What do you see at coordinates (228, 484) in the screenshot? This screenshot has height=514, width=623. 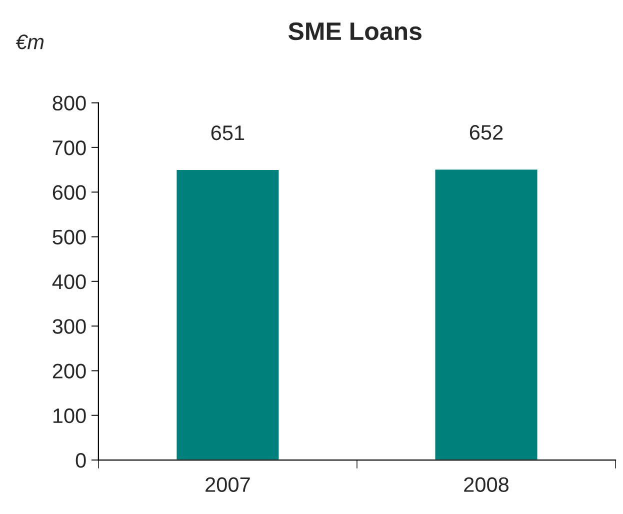 I see `x-tick-label: 2007` at bounding box center [228, 484].